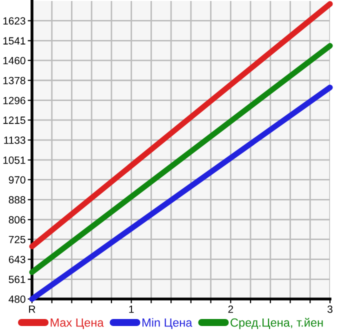  What do you see at coordinates (167, 323) in the screenshot?
I see `legend-label: Min Цена` at bounding box center [167, 323].